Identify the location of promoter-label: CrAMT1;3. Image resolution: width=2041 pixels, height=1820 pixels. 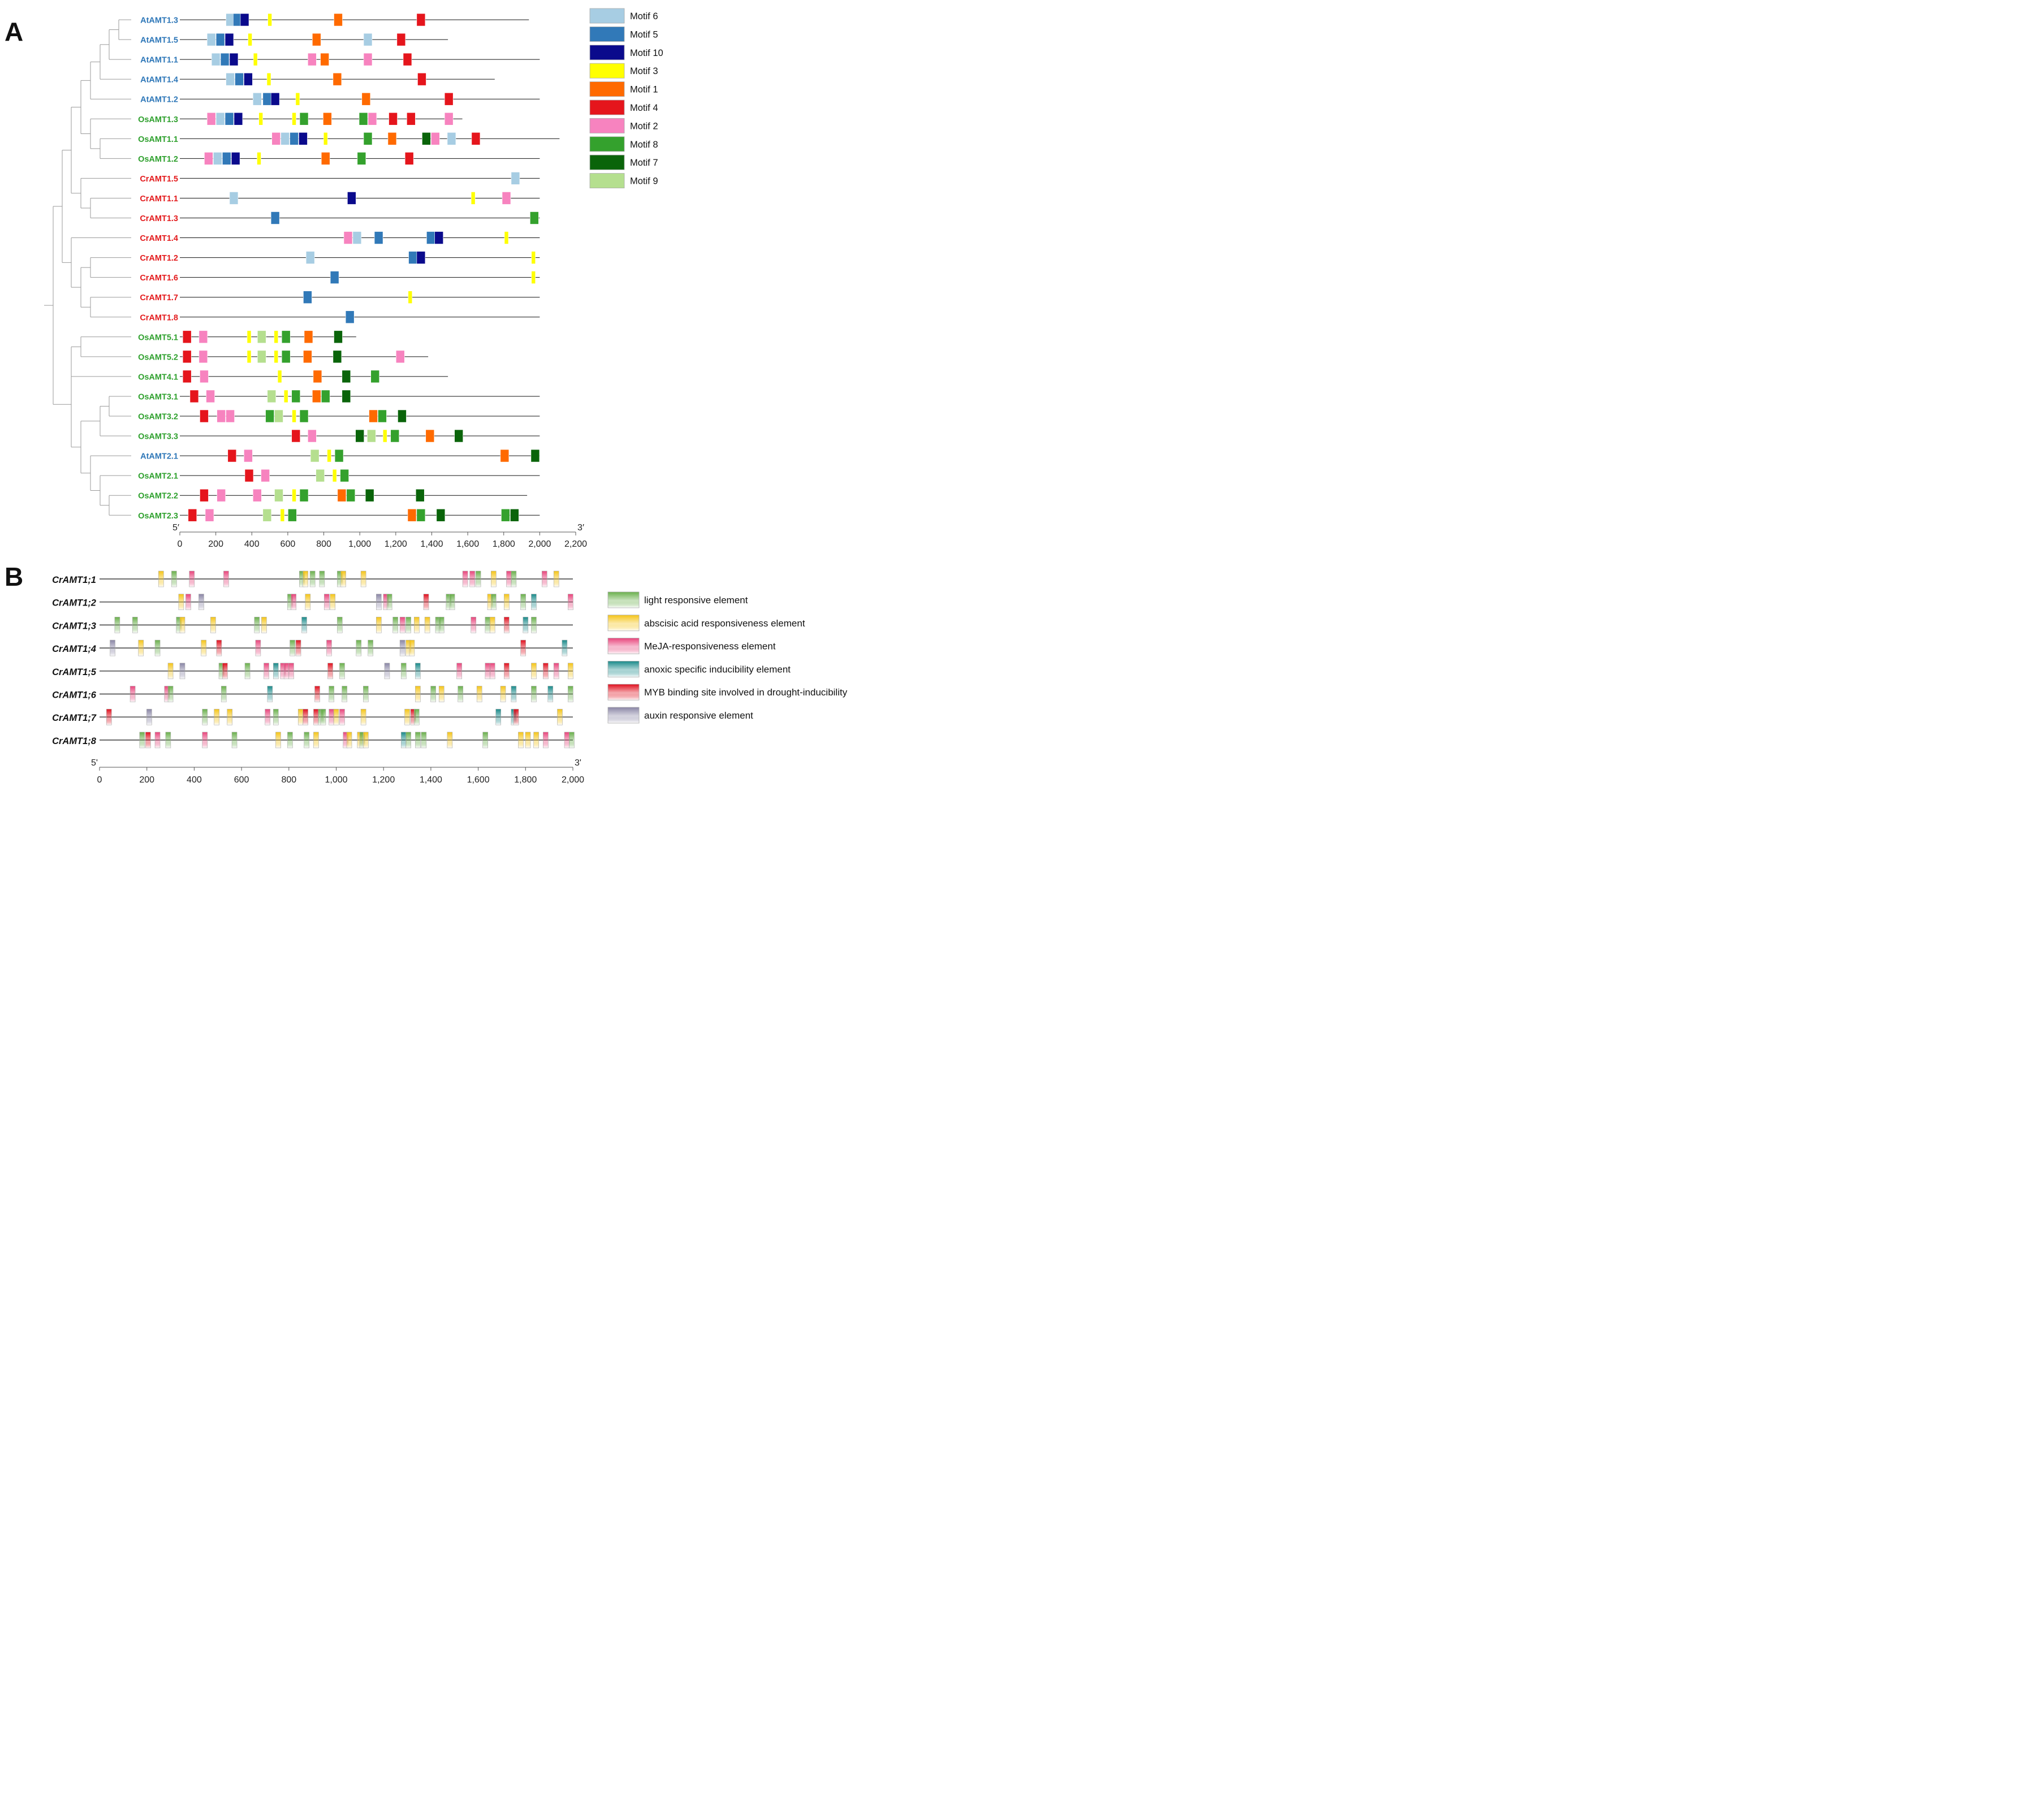
(74, 626).